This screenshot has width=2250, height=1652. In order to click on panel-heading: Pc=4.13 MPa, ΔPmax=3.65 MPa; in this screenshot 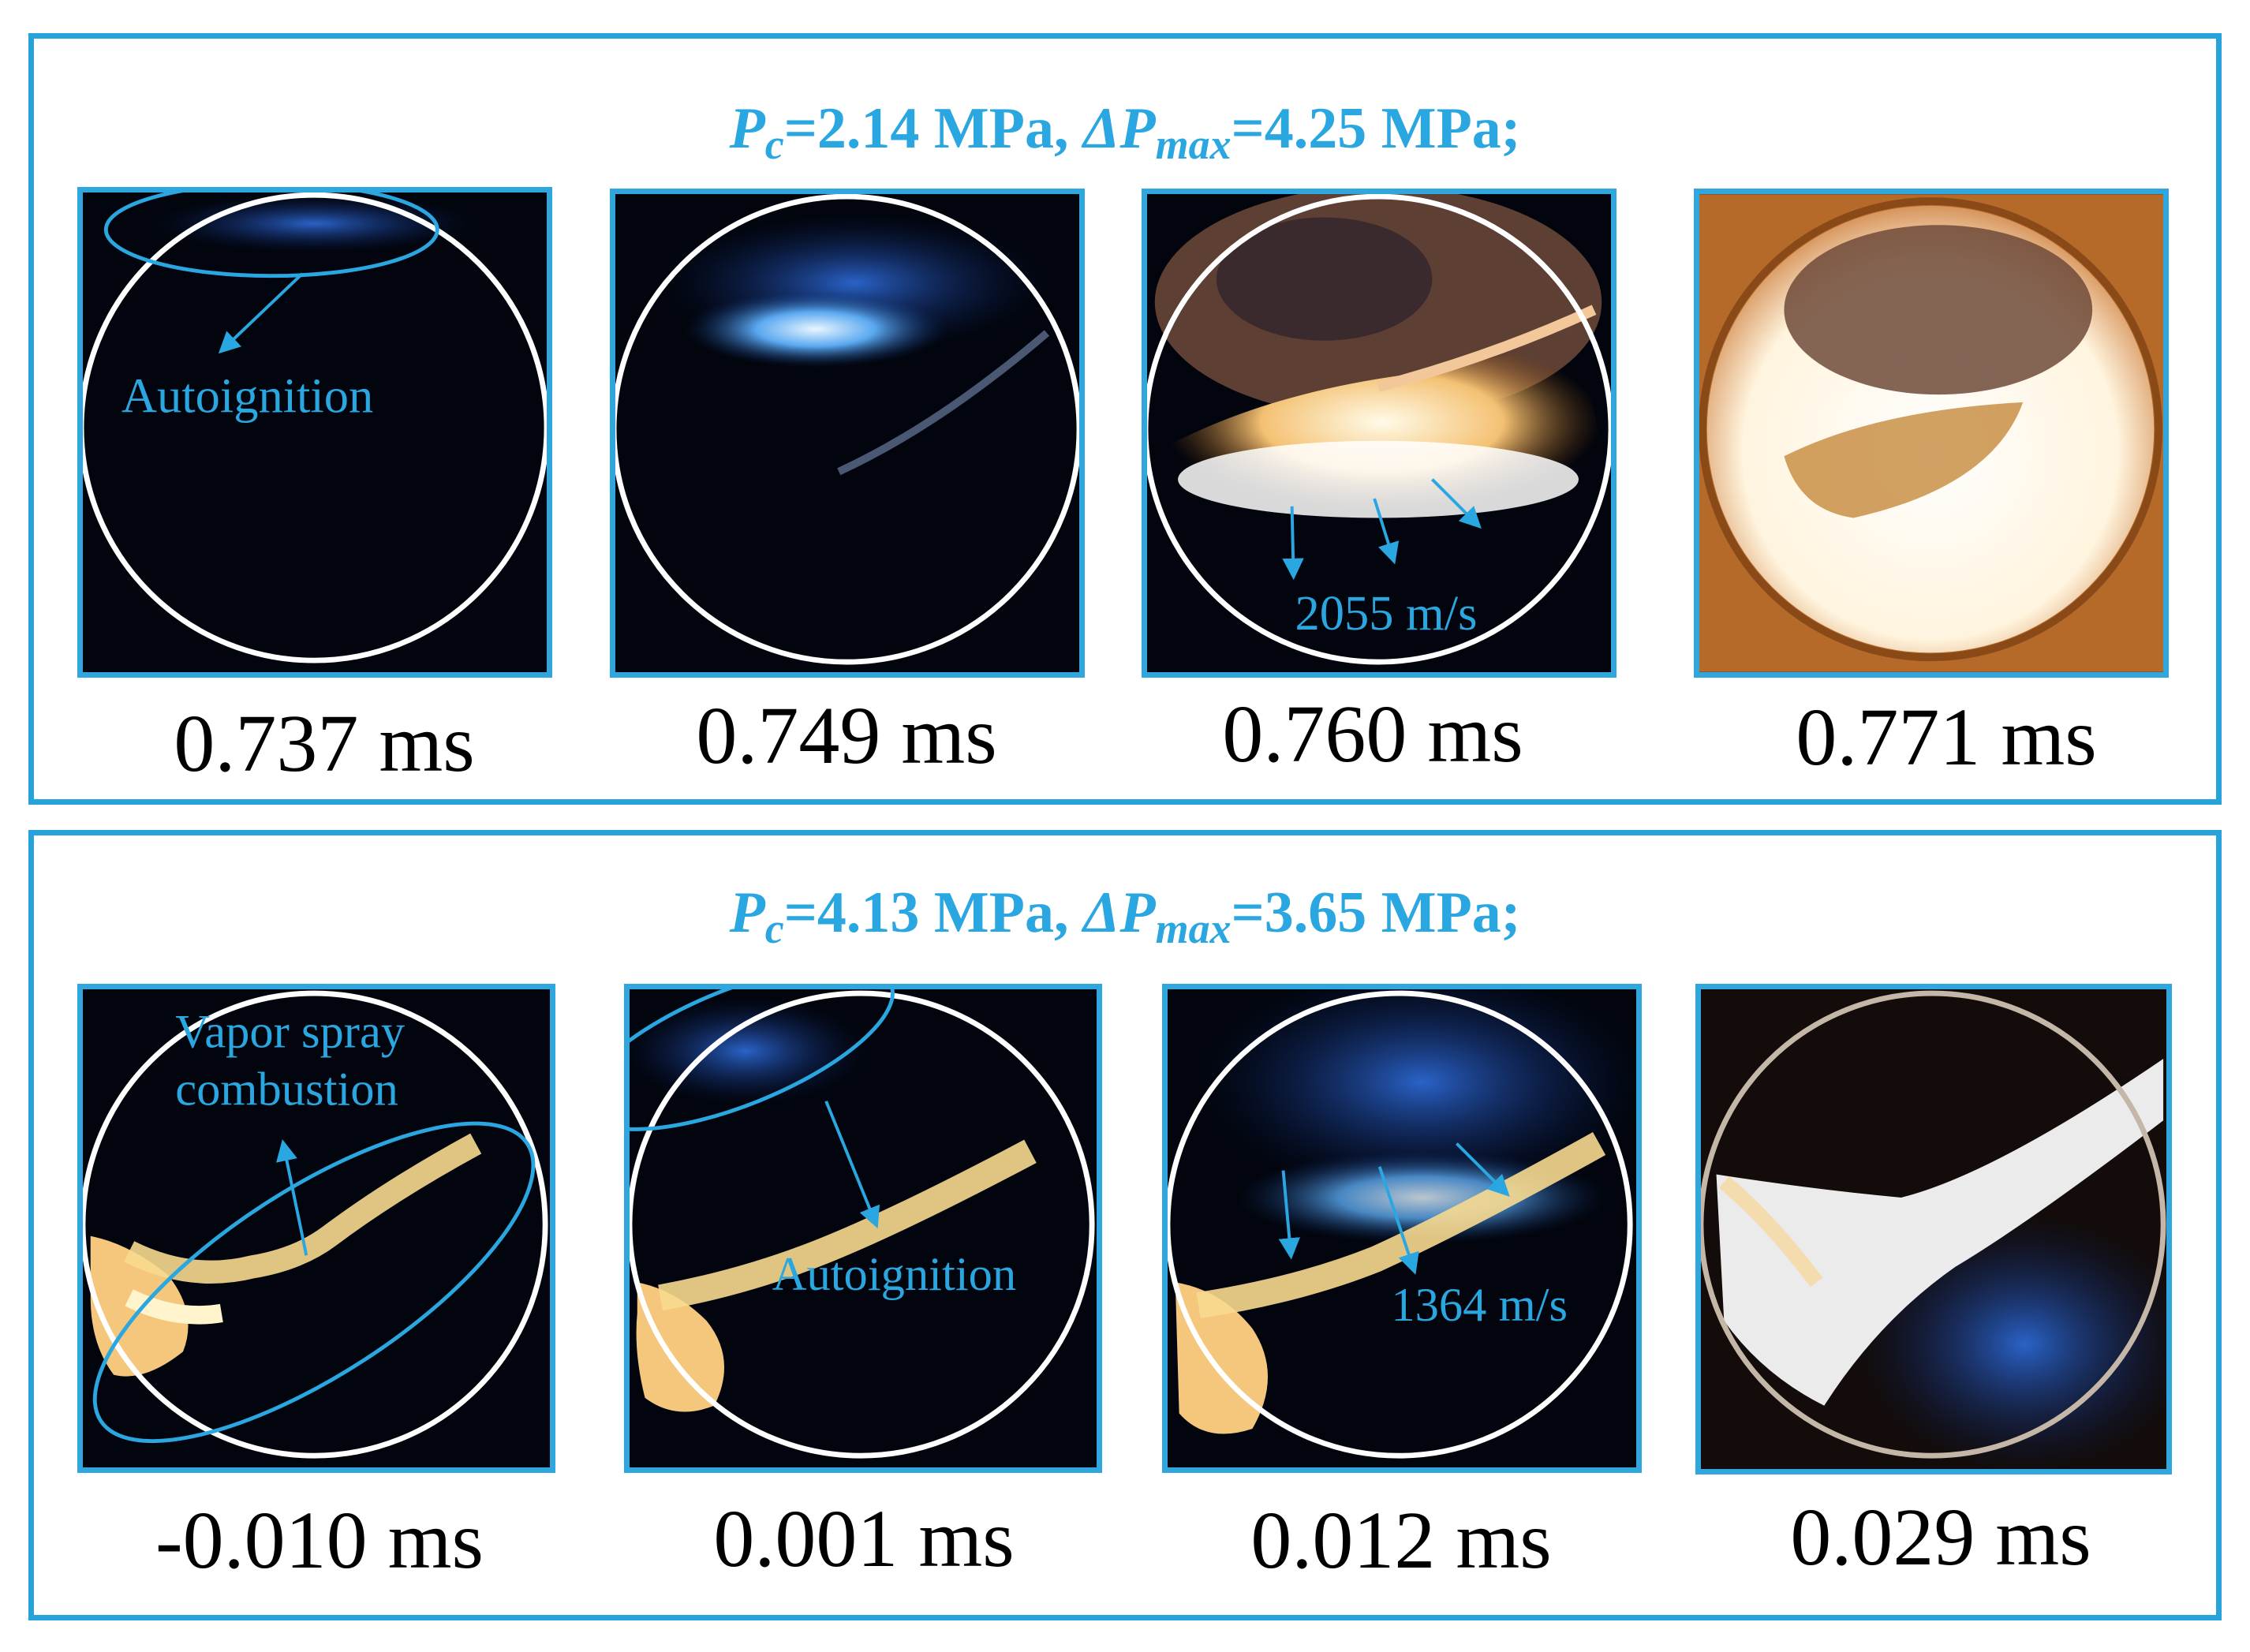, I will do `click(1125, 916)`.